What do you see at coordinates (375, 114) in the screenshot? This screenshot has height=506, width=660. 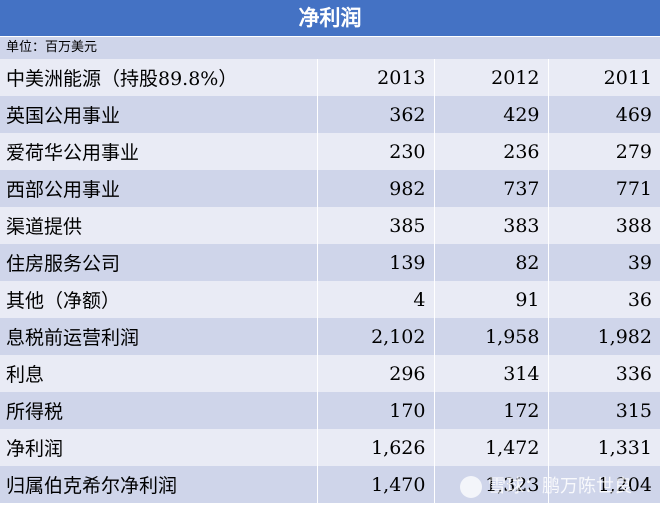 I see `cell-2013: 362` at bounding box center [375, 114].